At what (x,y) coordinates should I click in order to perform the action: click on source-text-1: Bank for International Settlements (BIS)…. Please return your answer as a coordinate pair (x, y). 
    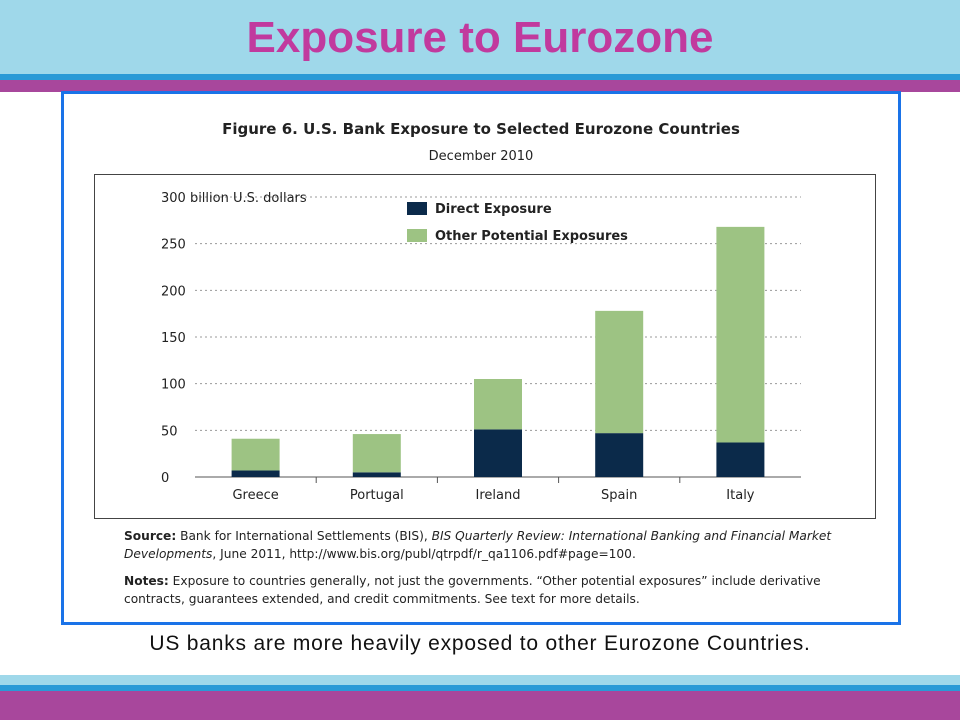
    Looking at the image, I should click on (304, 536).